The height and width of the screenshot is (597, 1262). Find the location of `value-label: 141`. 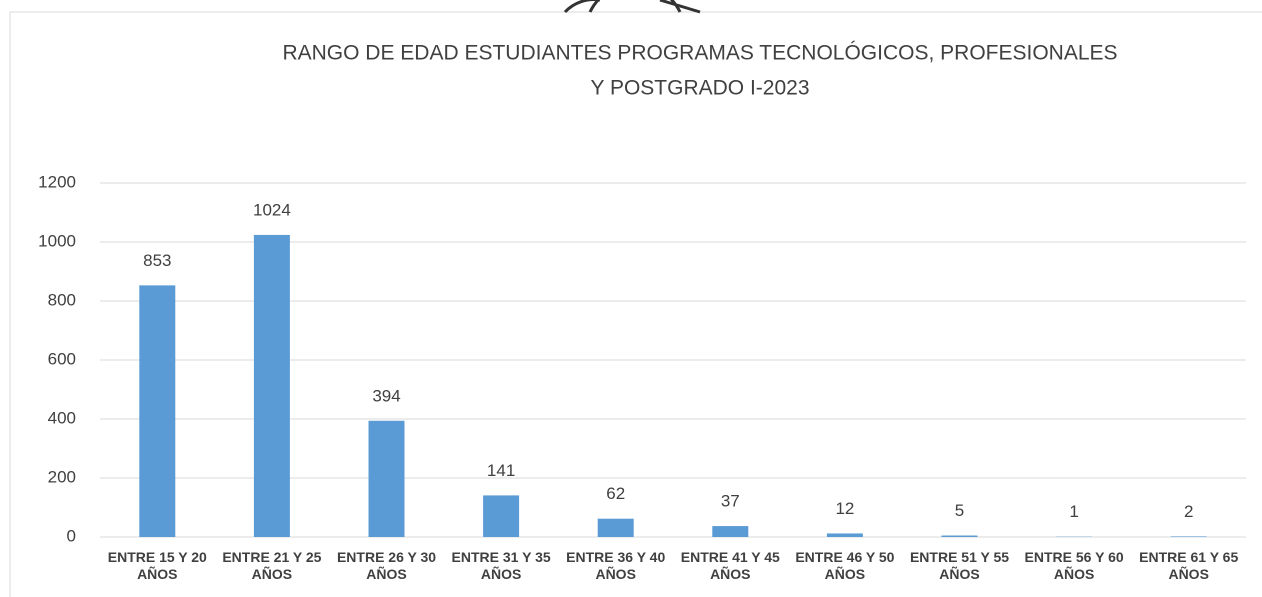

value-label: 141 is located at coordinates (501, 470).